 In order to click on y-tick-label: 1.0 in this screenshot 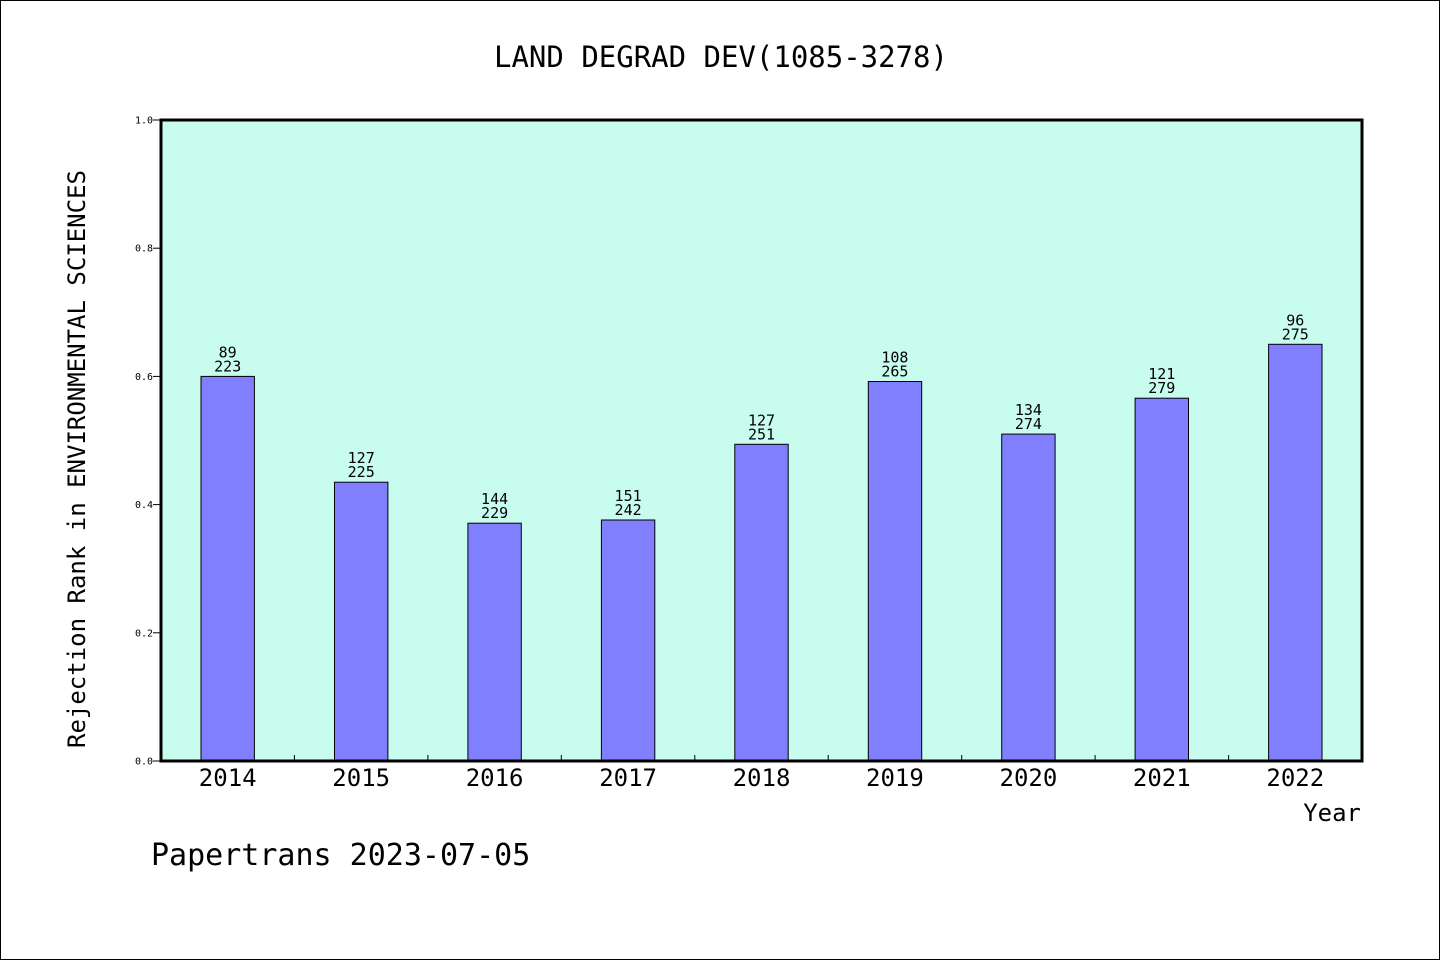, I will do `click(144, 121)`.